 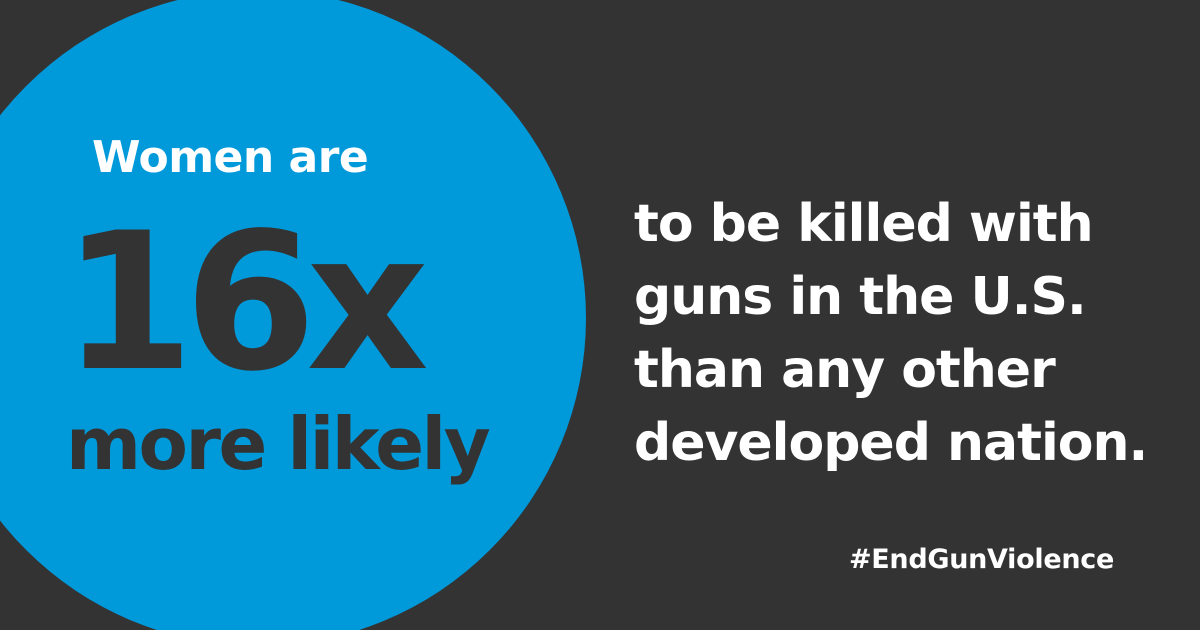 I want to click on statement-line-2: guns in the U.S., so click(x=860, y=297).